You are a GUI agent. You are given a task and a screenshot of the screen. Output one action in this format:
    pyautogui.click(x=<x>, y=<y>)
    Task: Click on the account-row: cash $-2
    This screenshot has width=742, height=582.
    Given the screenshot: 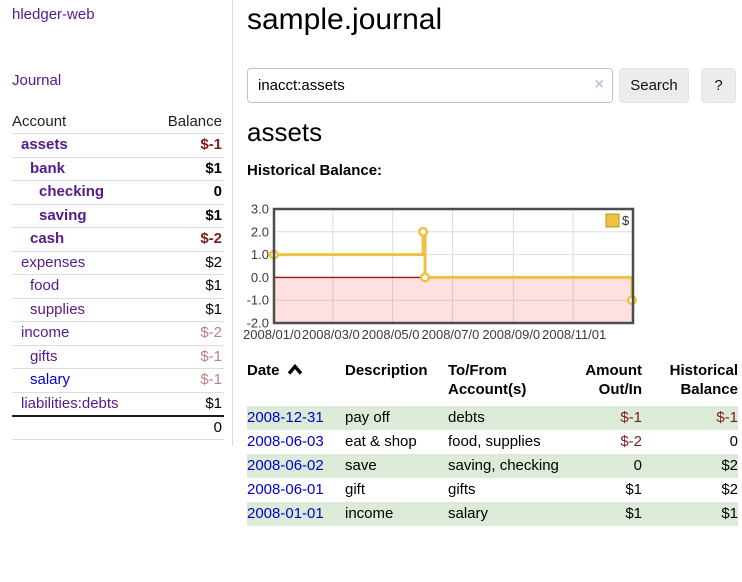 What is the action you would take?
    pyautogui.click(x=118, y=239)
    